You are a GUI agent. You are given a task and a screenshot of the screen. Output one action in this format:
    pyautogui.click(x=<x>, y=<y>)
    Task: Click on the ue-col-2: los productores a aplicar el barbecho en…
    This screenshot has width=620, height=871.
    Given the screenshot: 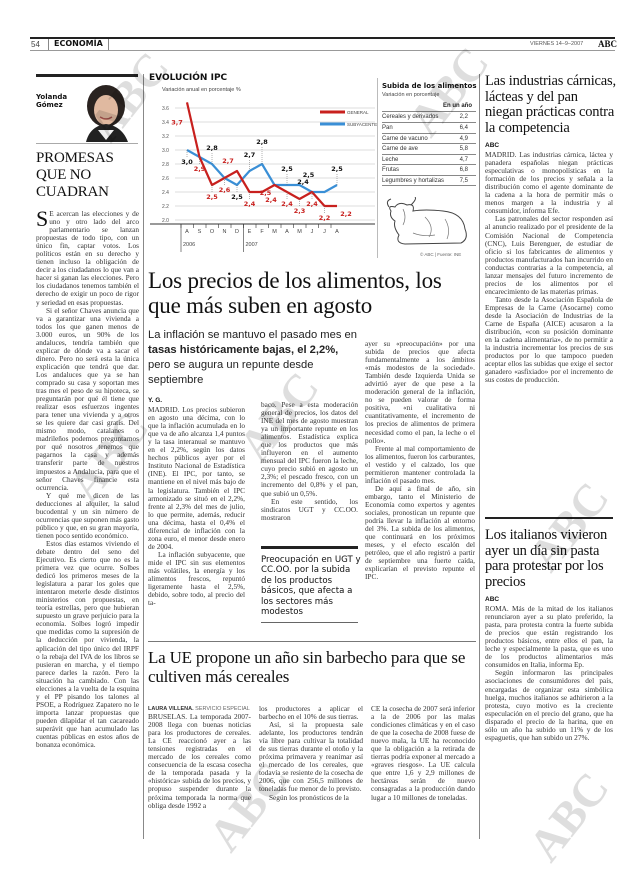 What is the action you would take?
    pyautogui.click(x=311, y=753)
    